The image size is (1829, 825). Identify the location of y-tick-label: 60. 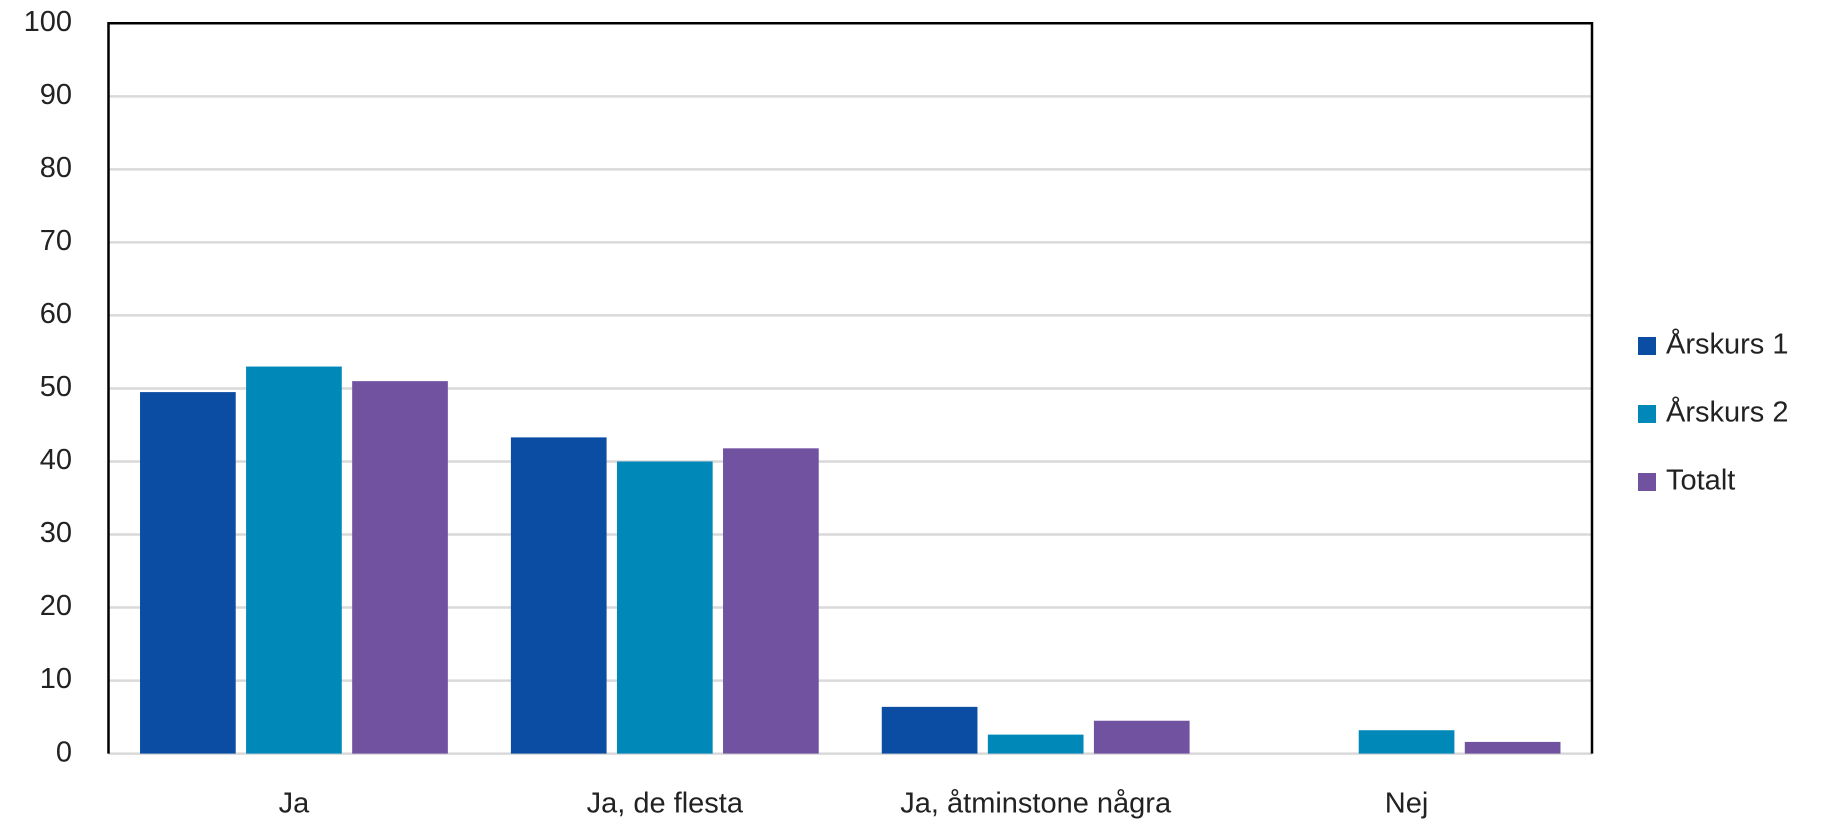
(56, 314).